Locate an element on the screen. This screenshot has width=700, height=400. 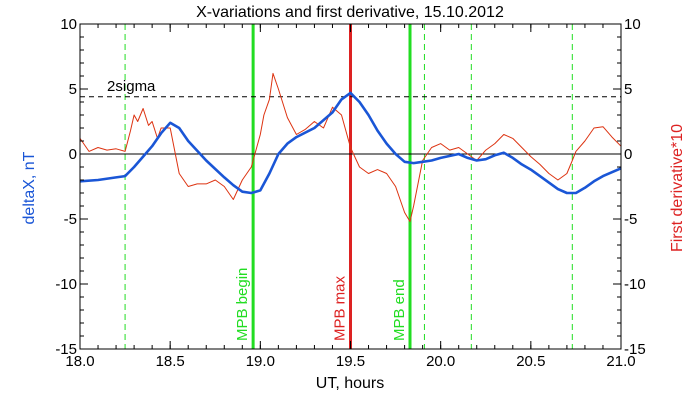
y-tick-label-right: -15 is located at coordinates (635, 349).